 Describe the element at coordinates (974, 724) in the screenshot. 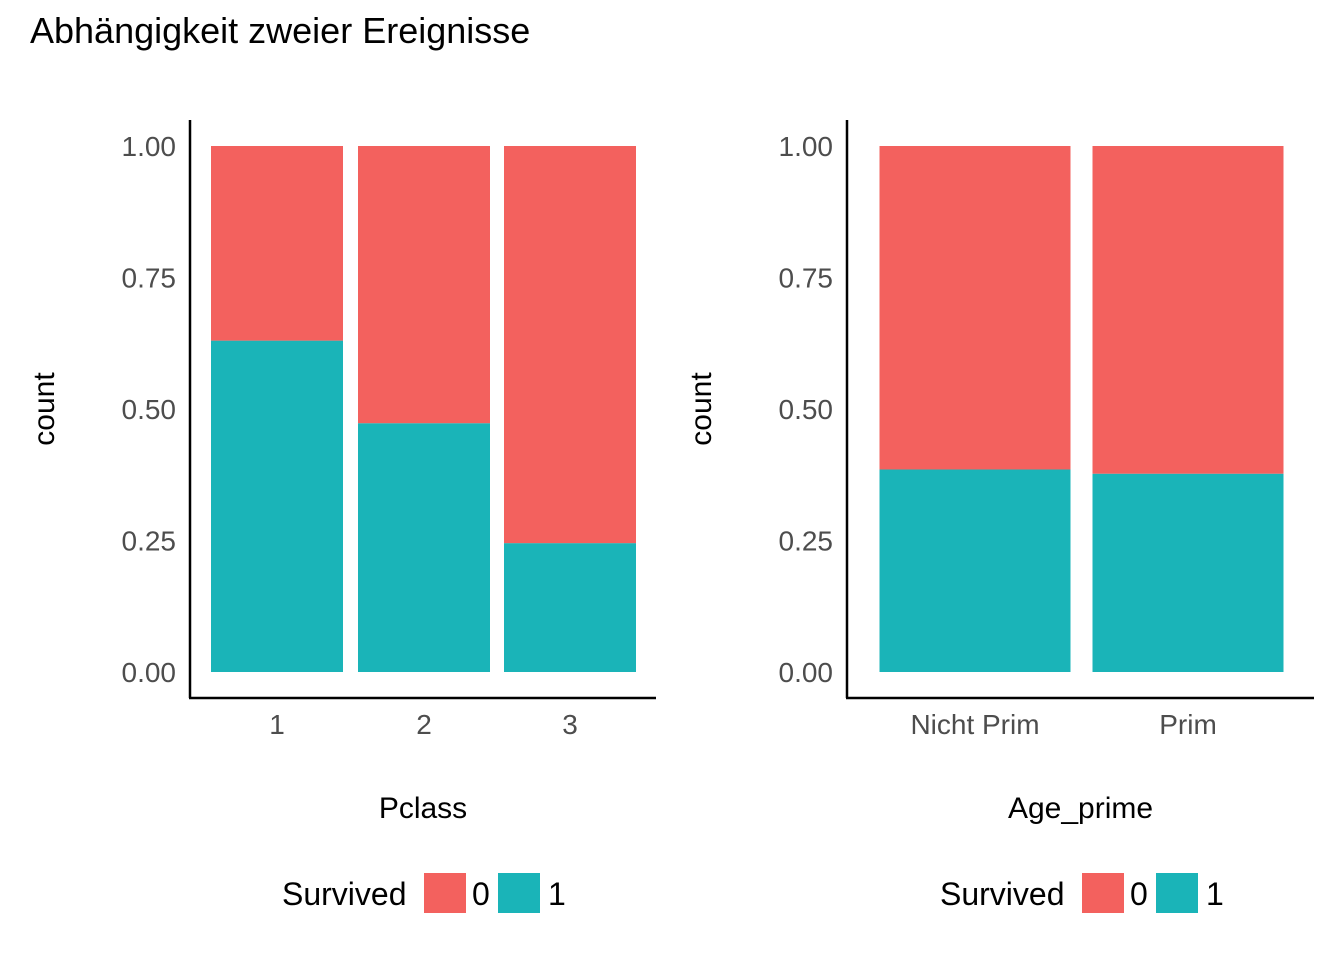

I see `x-tick-label: Nicht Prim` at that location.